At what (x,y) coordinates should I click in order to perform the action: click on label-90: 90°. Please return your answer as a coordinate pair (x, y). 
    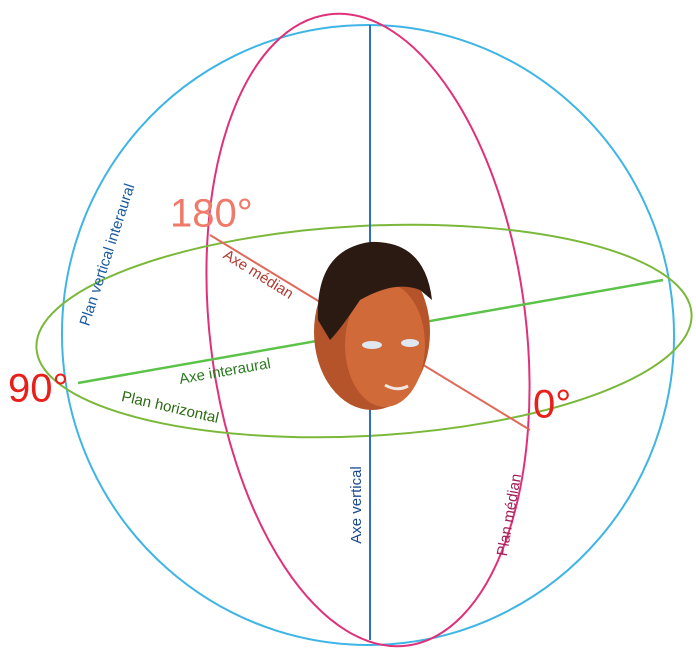
    Looking at the image, I should click on (38, 389).